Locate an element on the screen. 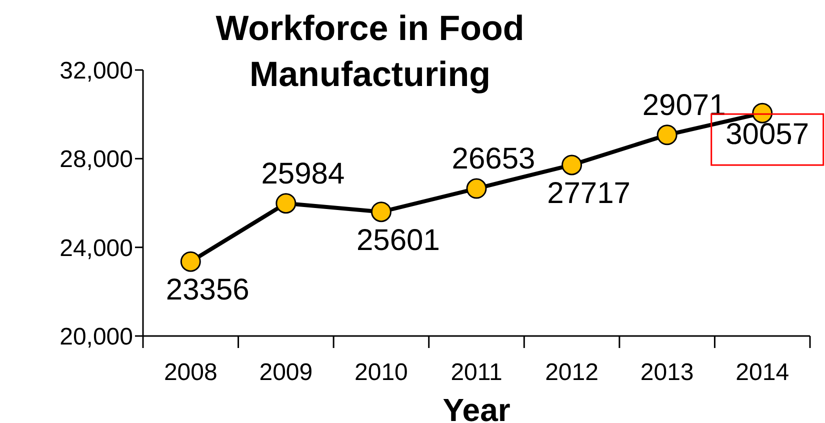 This screenshot has width=825, height=423. data-label: 30057 is located at coordinates (768, 135).